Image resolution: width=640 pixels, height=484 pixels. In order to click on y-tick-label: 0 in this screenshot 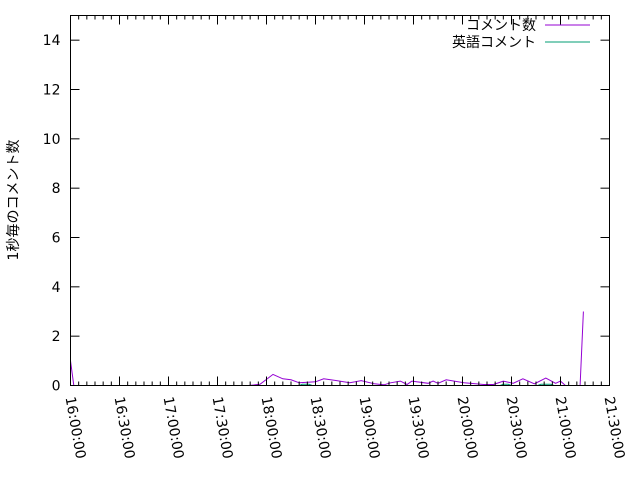, I will do `click(56, 387)`.